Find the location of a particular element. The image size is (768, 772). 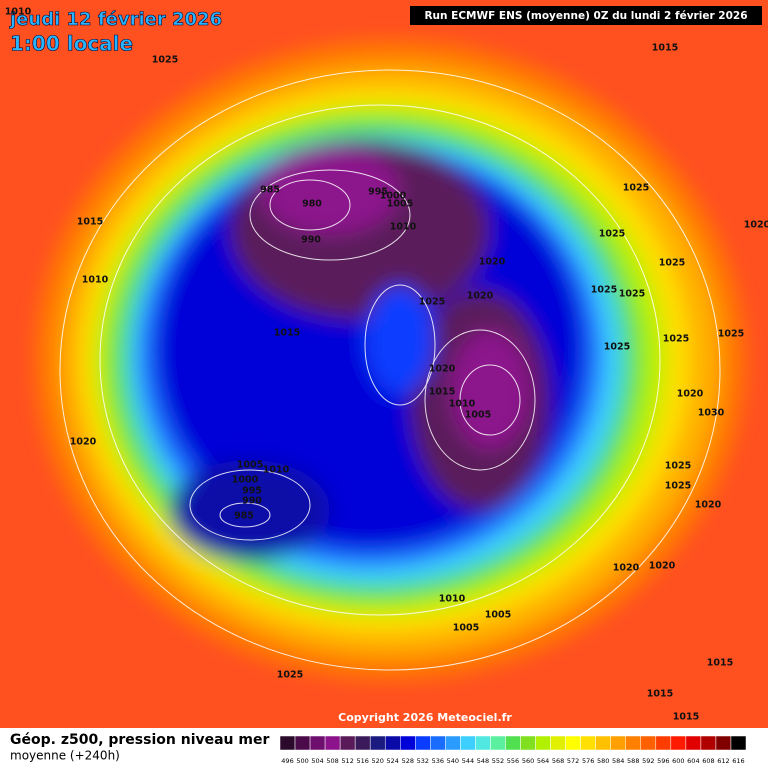

date: jeudi 12 février 2026 is located at coordinates (115, 19).